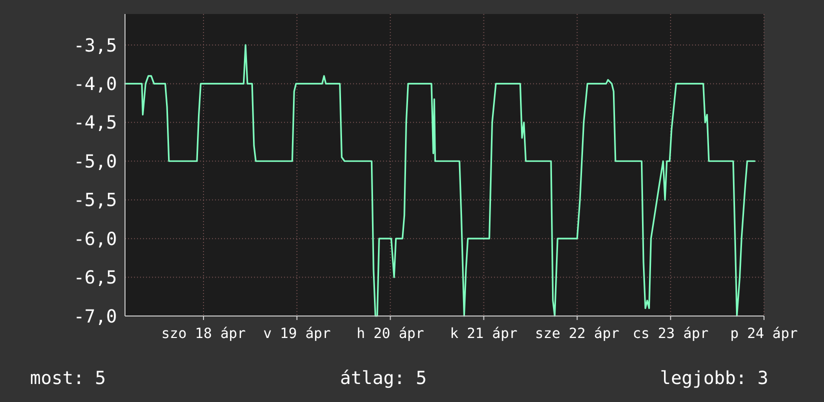  Describe the element at coordinates (203, 334) in the screenshot. I see `x-tick-label: szo 18 ápr` at that location.